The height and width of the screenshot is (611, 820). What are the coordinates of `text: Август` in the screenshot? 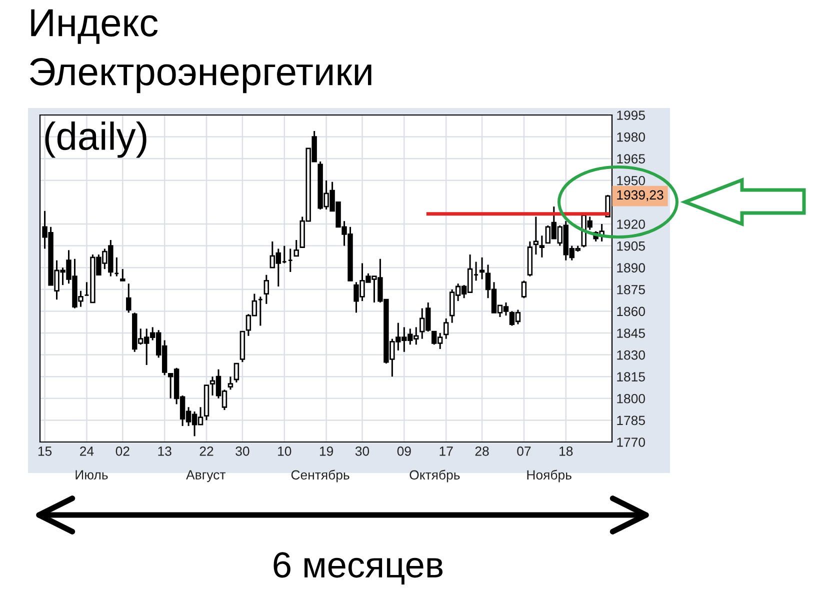 It's located at (206, 476).